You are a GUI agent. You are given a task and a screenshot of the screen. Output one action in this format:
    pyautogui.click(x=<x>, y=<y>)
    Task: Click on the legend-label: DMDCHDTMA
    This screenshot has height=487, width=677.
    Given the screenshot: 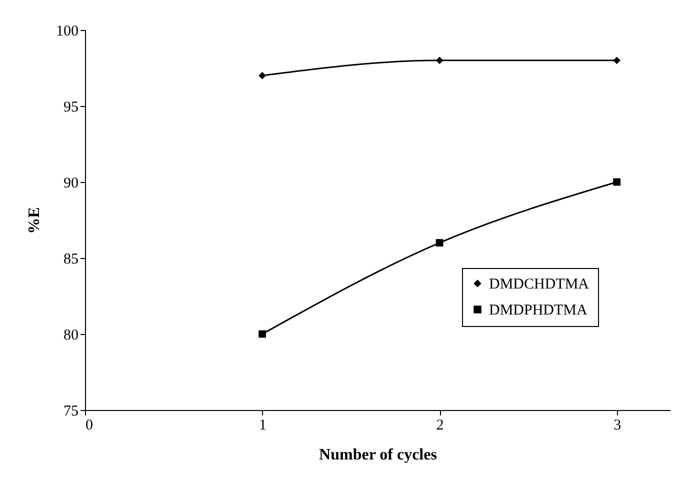 What is the action you would take?
    pyautogui.click(x=539, y=284)
    